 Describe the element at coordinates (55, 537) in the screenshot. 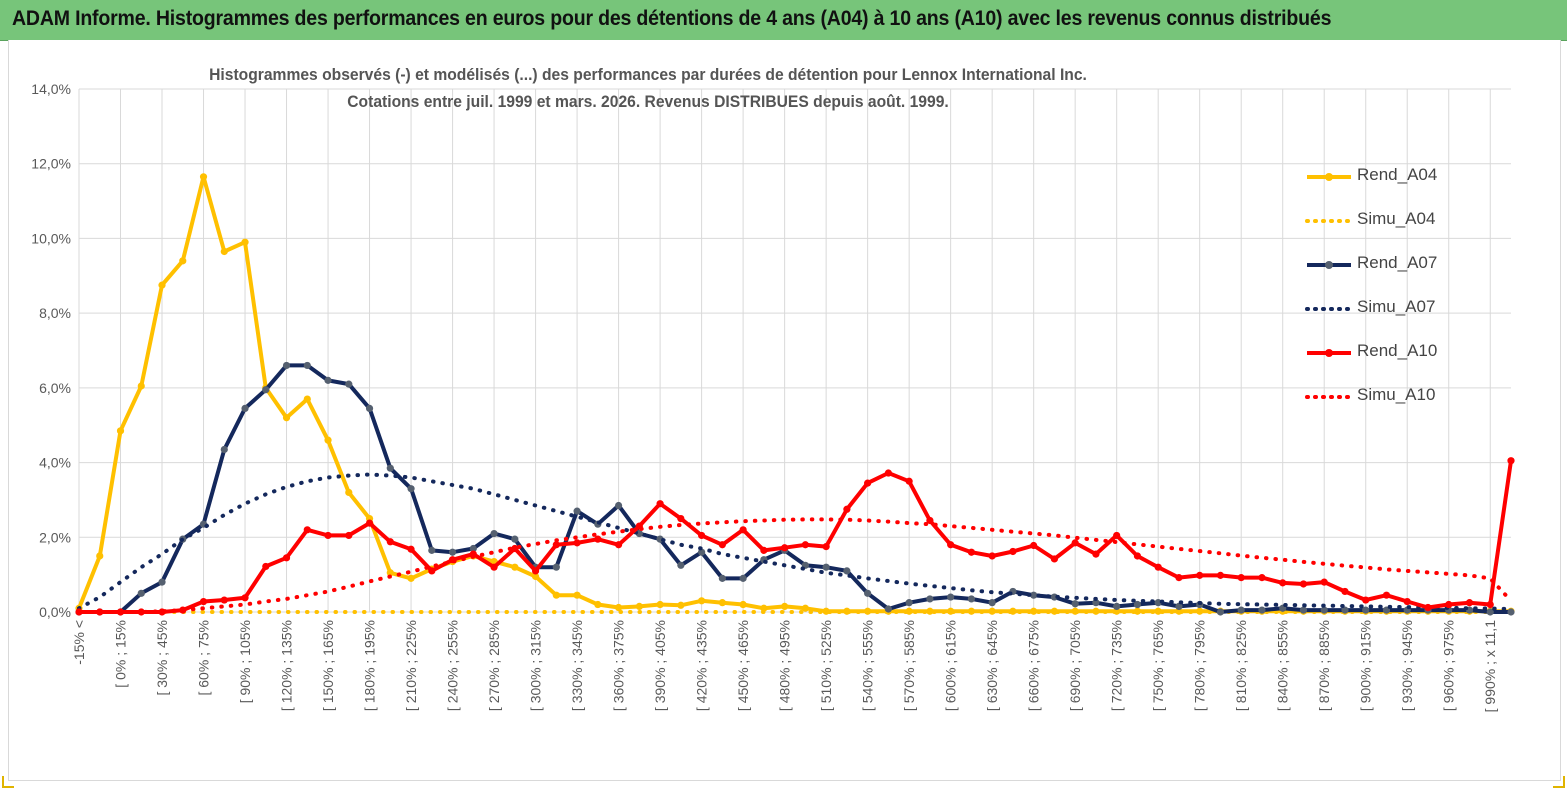

I see `y-tick-label: 2,0%` at that location.